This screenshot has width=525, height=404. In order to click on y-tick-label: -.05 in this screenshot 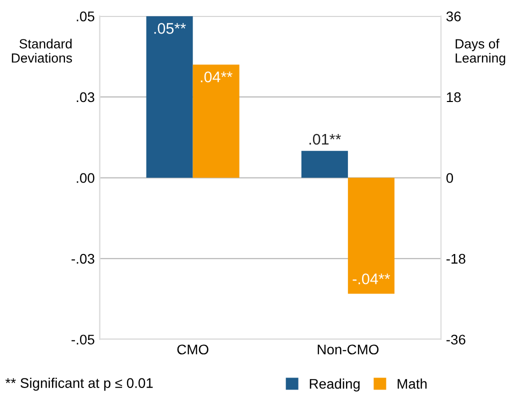, I will do `click(83, 339)`.